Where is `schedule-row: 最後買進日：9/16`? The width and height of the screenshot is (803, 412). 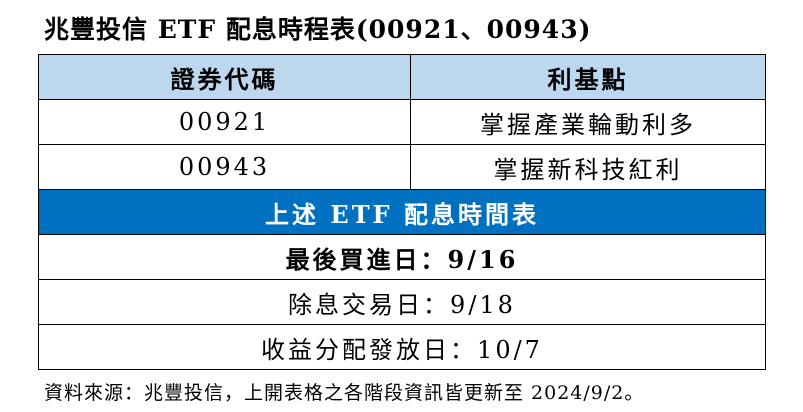 schedule-row: 最後買進日：9/16 is located at coordinates (402, 257).